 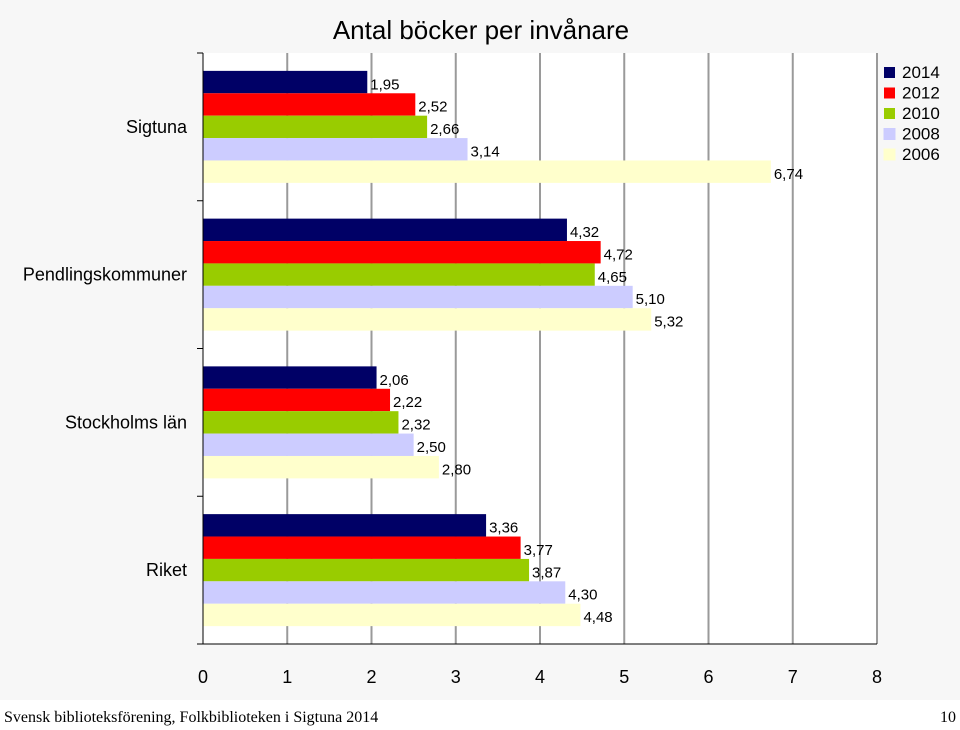 I want to click on data-label: 2,22, so click(x=407, y=402).